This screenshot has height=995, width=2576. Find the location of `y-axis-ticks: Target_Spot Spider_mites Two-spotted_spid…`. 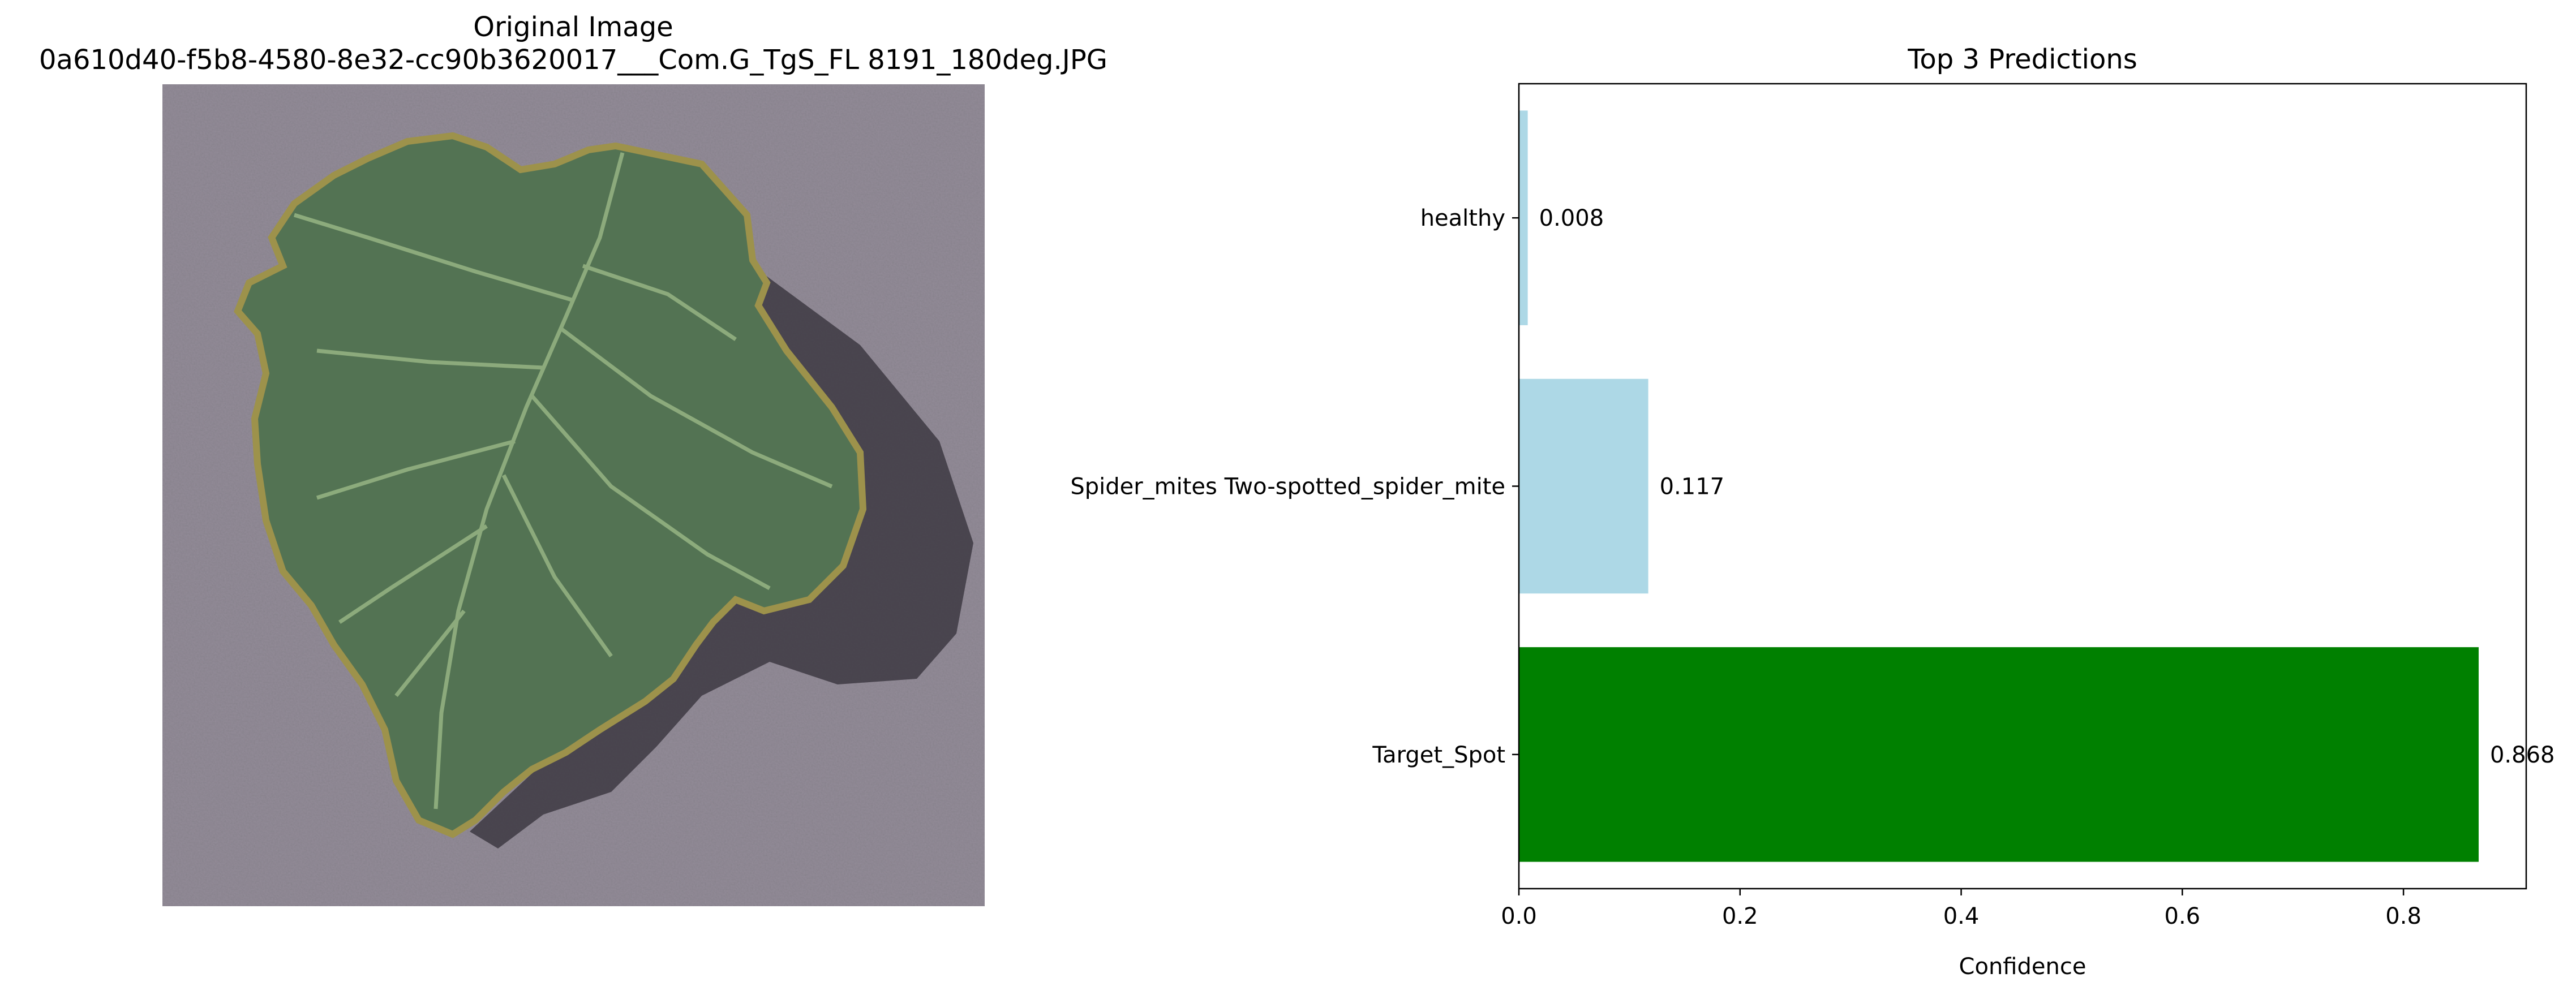

y-axis-ticks: Target_Spot Spider_mites Two-spotted_spid… is located at coordinates (1294, 487).